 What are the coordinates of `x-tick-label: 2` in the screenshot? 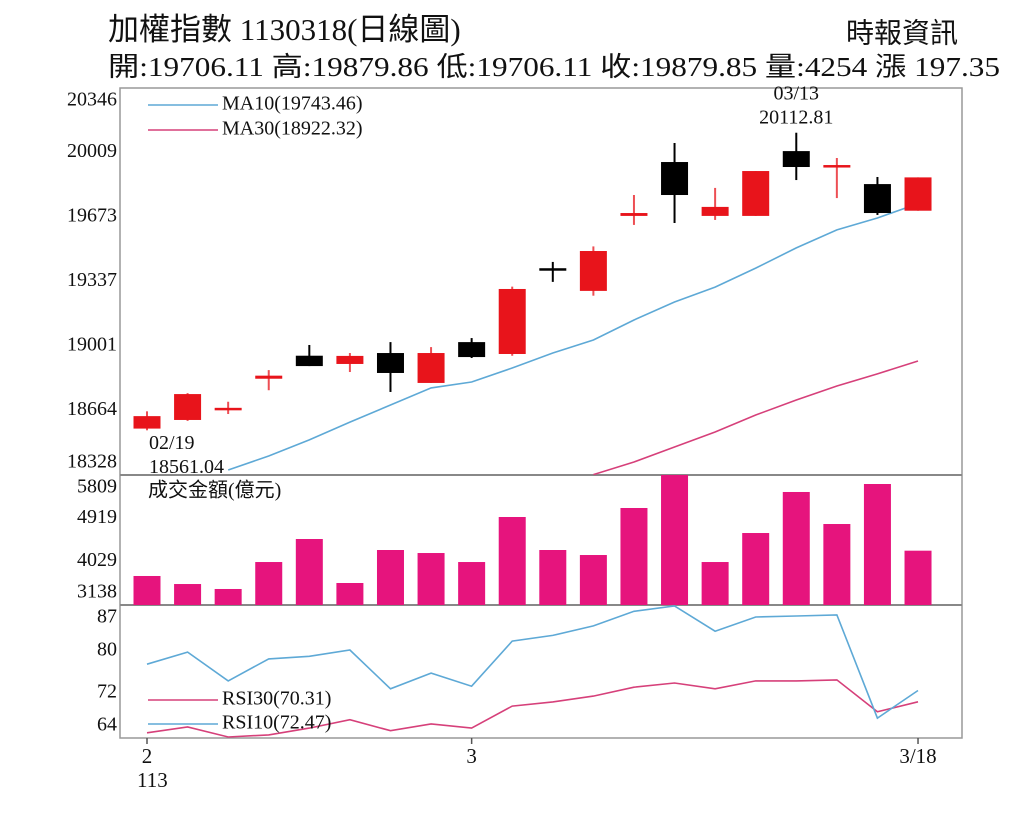 It's located at (147, 756).